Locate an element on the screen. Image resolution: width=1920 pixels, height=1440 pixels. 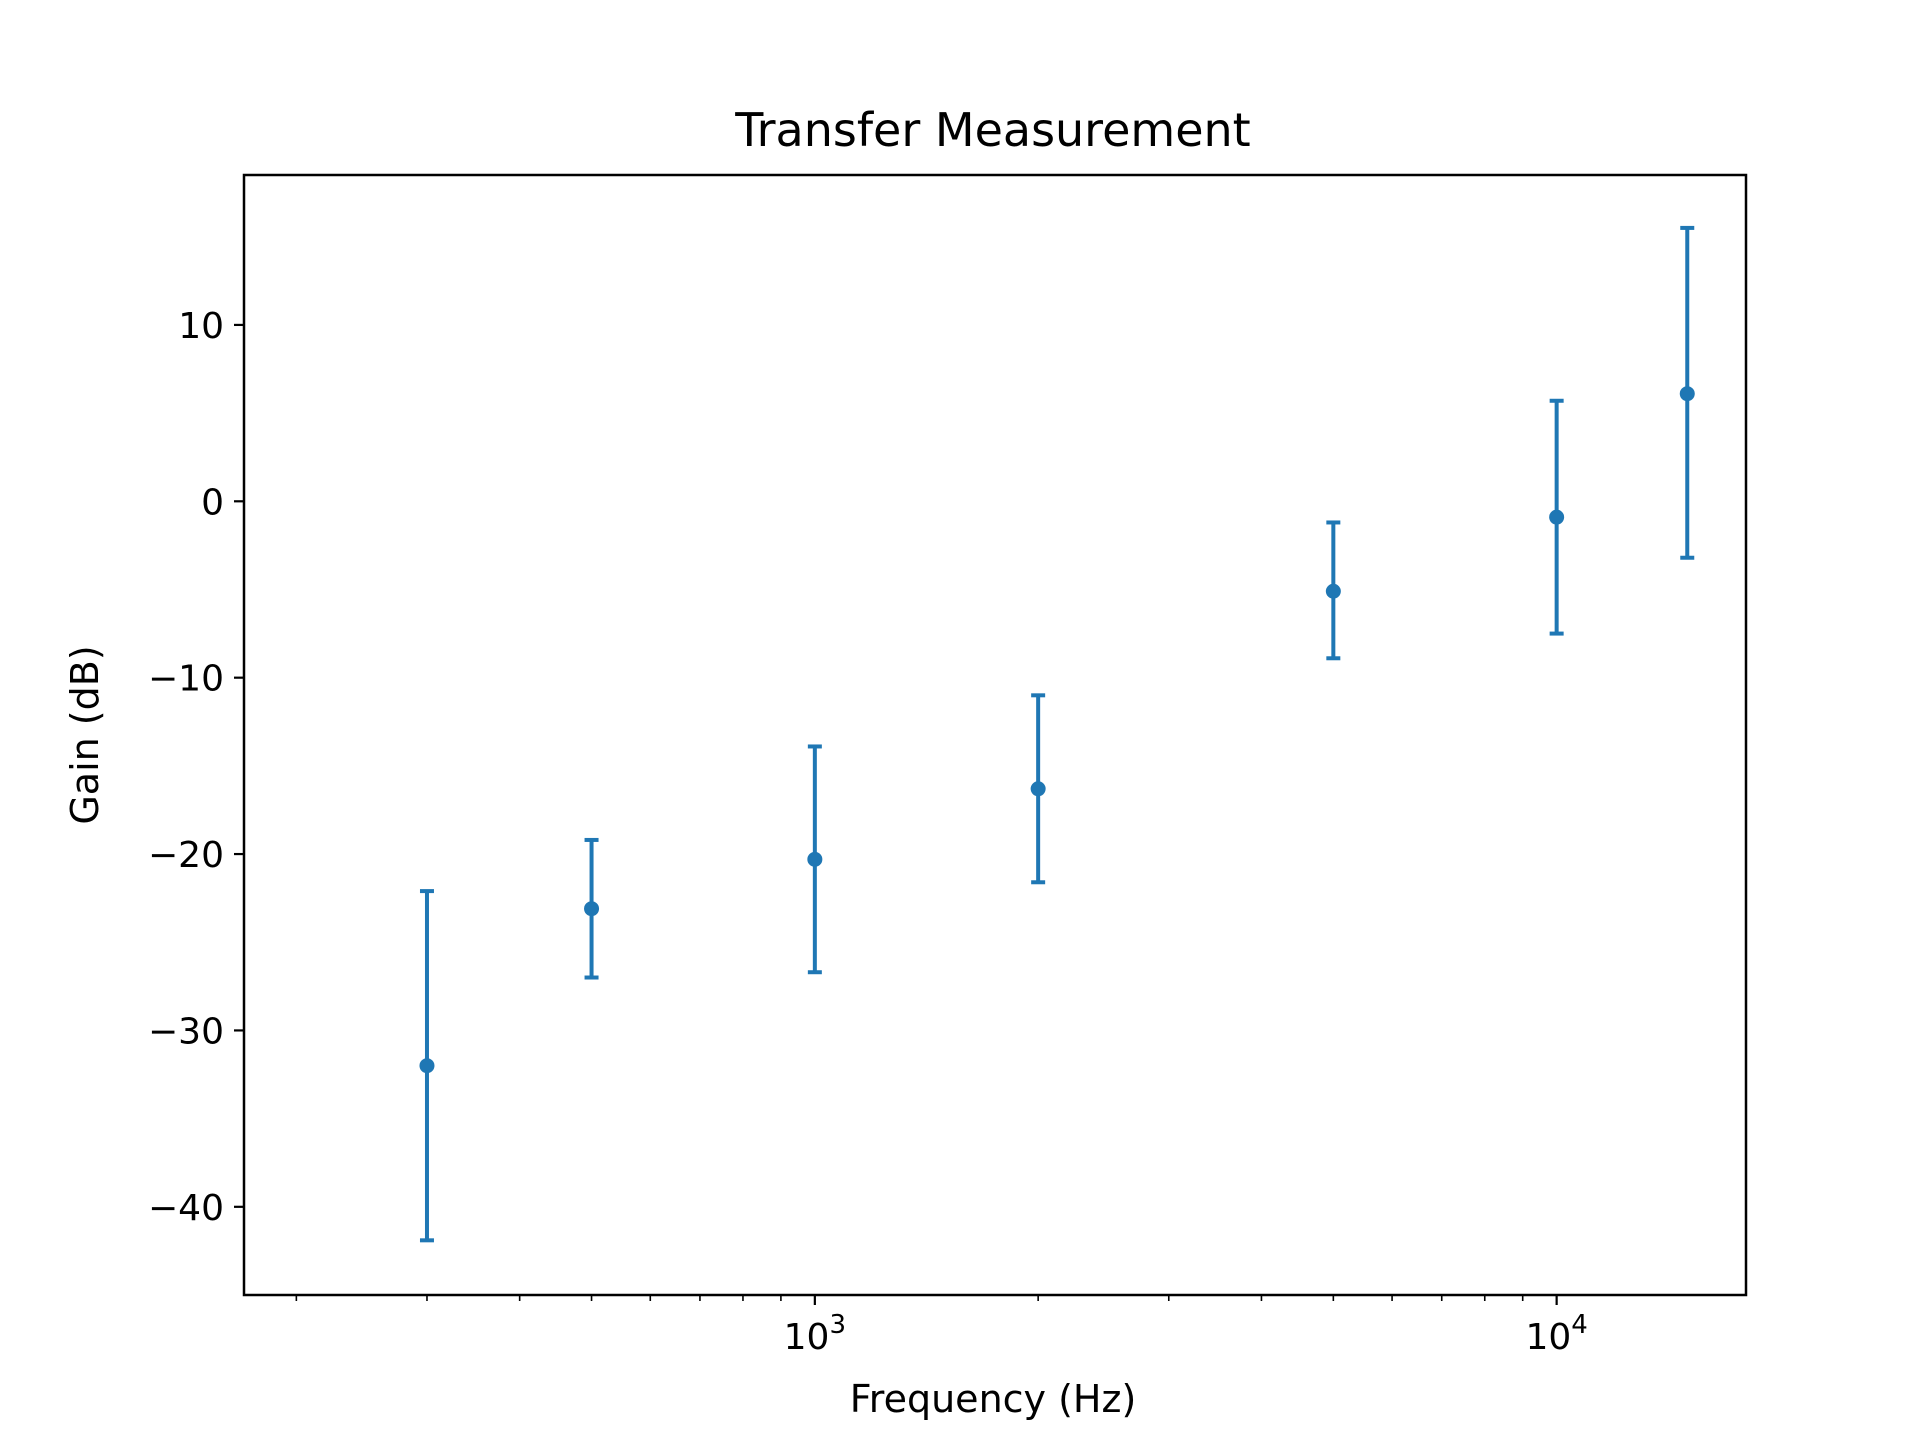
x-axis-label: Frequency (Hz) is located at coordinates (993, 1399).